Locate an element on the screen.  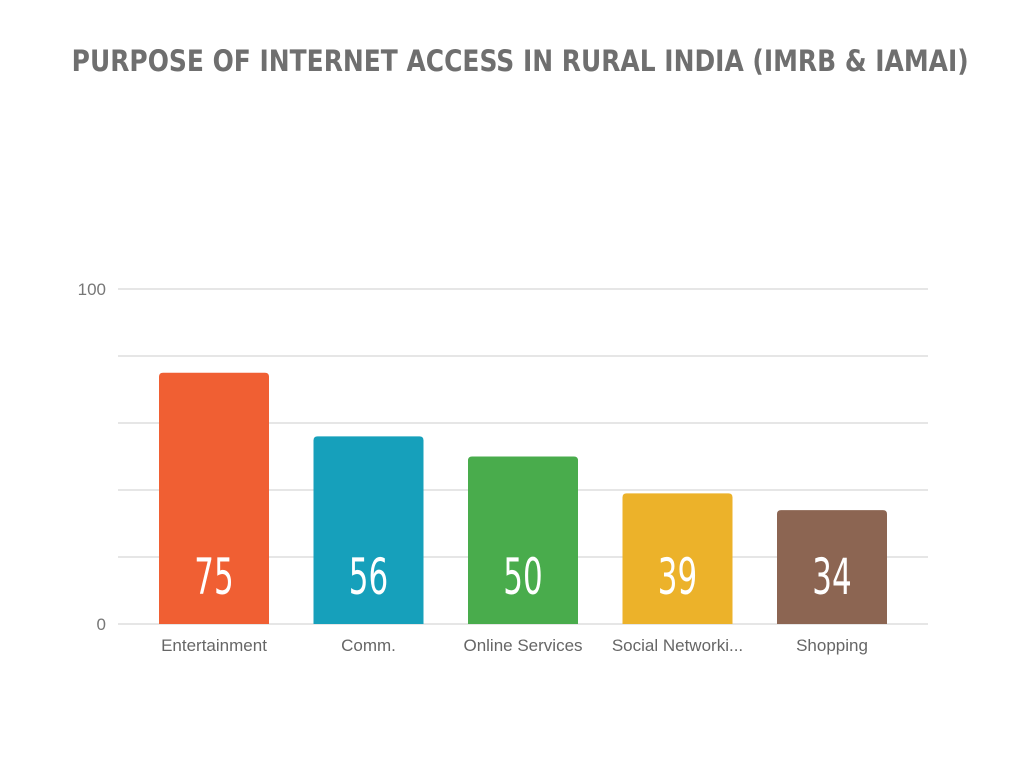
bar-value-label: 39 is located at coordinates (677, 576).